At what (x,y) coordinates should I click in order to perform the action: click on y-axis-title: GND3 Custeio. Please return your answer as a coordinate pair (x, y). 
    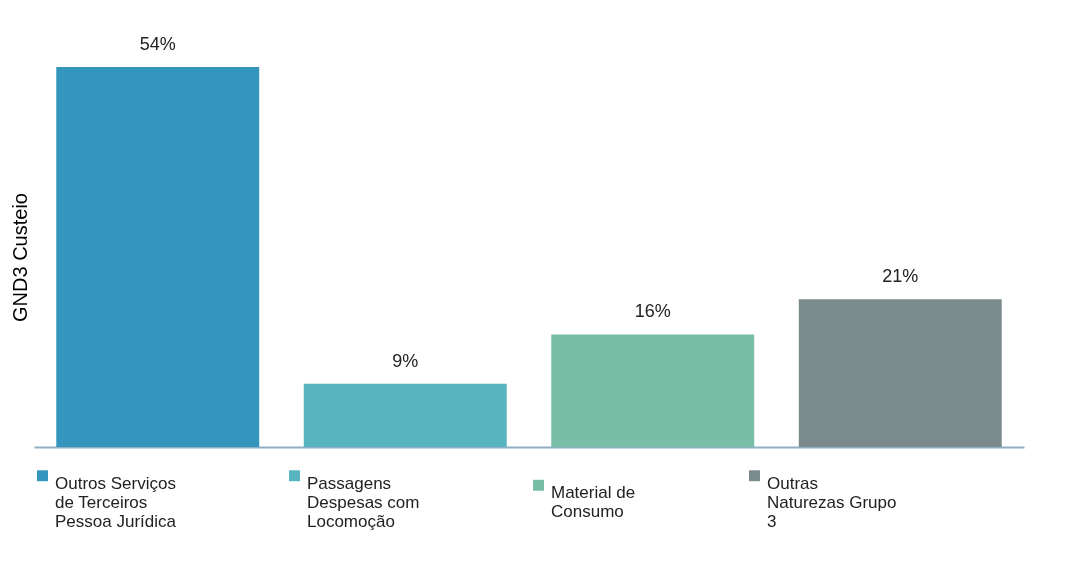
    Looking at the image, I should click on (19, 257).